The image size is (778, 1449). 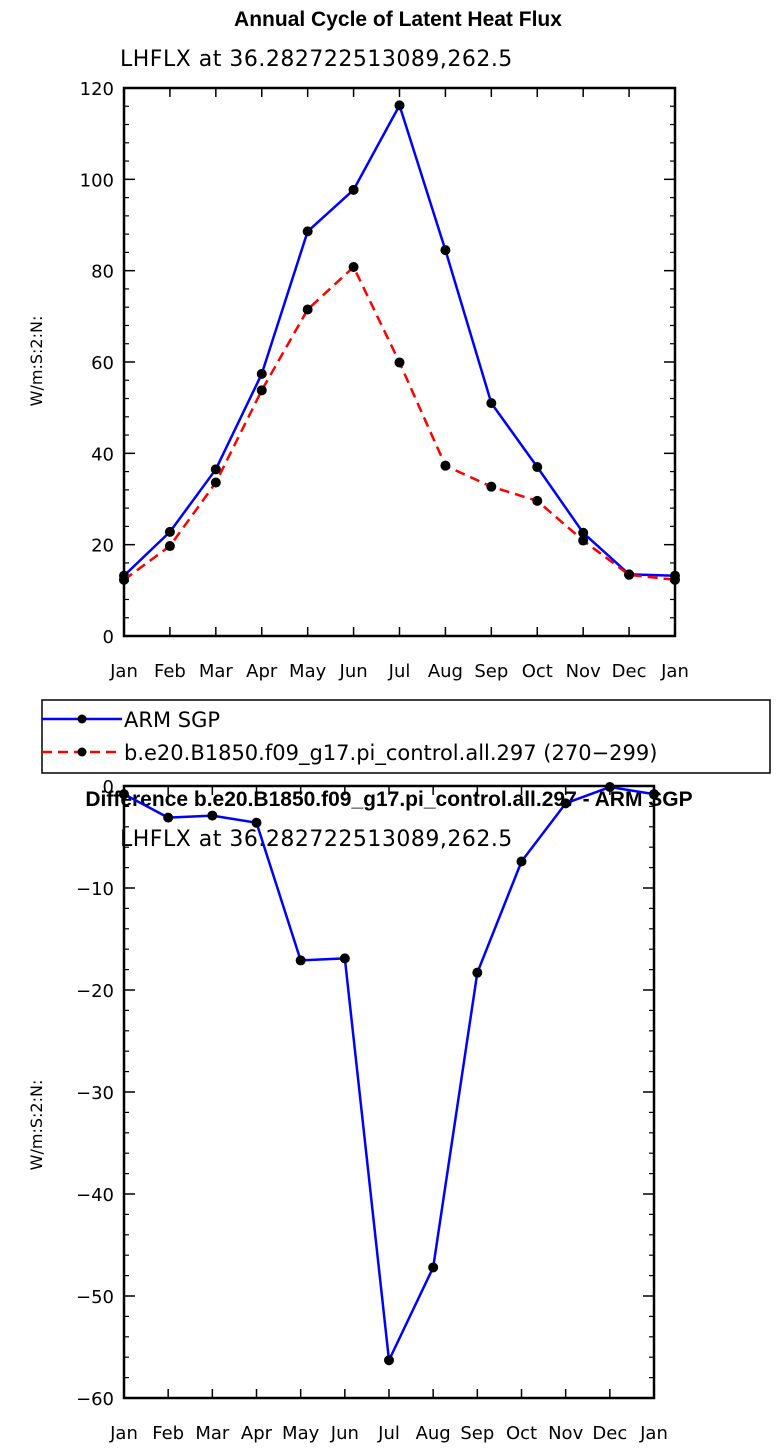 I want to click on chart1-x-tick-label: Apr, so click(x=262, y=671).